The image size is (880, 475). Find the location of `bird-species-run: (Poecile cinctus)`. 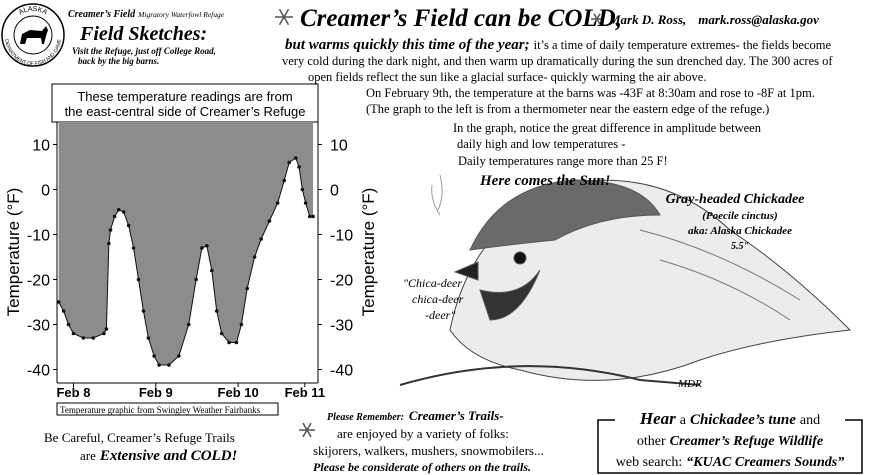

bird-species-run: (Poecile cinctus) is located at coordinates (739, 216).